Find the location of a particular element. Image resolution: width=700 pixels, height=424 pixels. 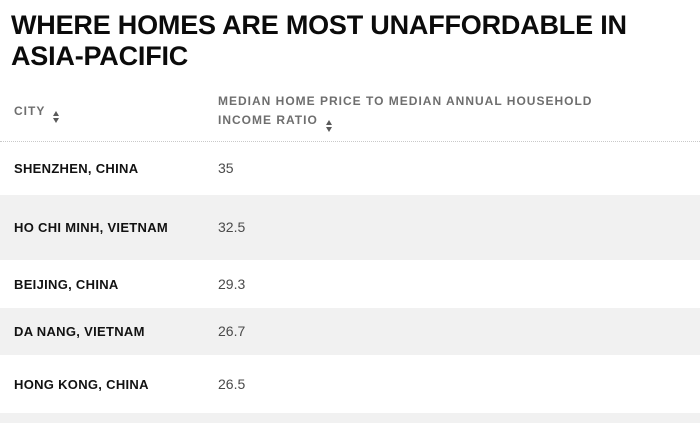

city-cell: HONG KONG, CHINA is located at coordinates (81, 384).